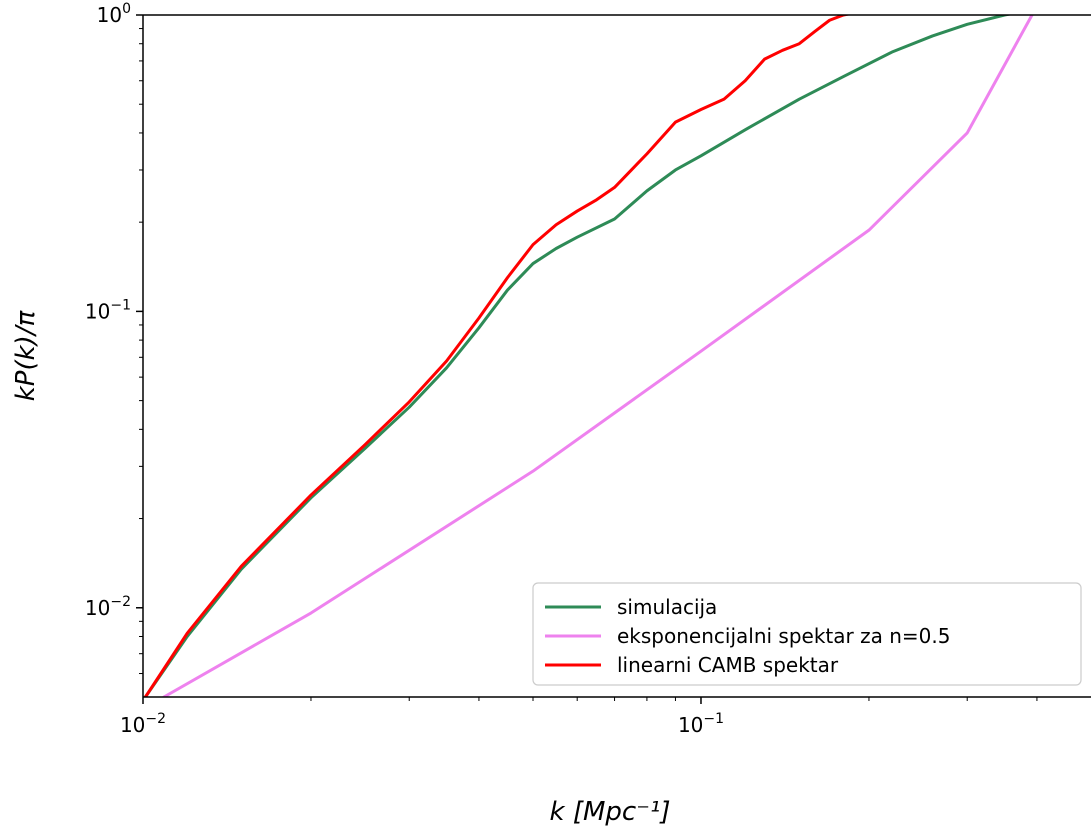  I want to click on y-tick-label: 10⁻¹, so click(108, 310).